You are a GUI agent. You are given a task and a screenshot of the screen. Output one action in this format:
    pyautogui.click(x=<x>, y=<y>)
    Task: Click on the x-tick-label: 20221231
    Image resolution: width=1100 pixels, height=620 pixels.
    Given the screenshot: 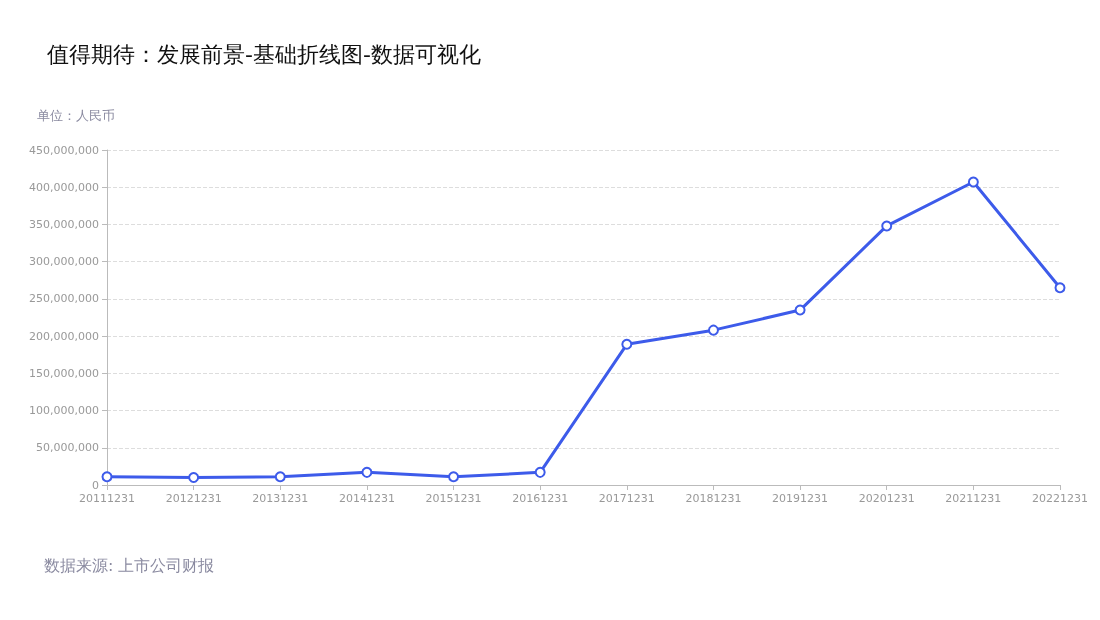 What is the action you would take?
    pyautogui.click(x=1060, y=498)
    